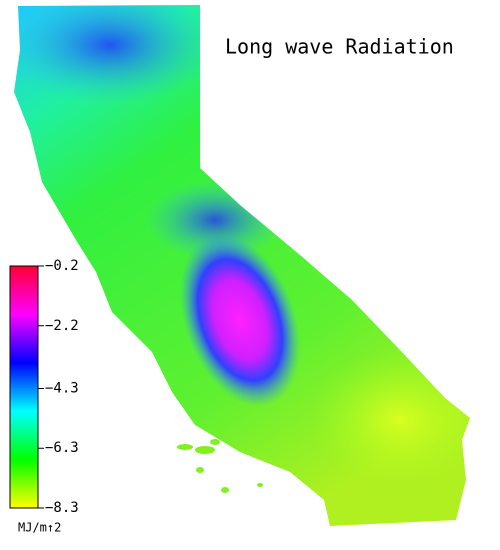  What do you see at coordinates (339, 47) in the screenshot?
I see `map-title: Long wave Radiation` at bounding box center [339, 47].